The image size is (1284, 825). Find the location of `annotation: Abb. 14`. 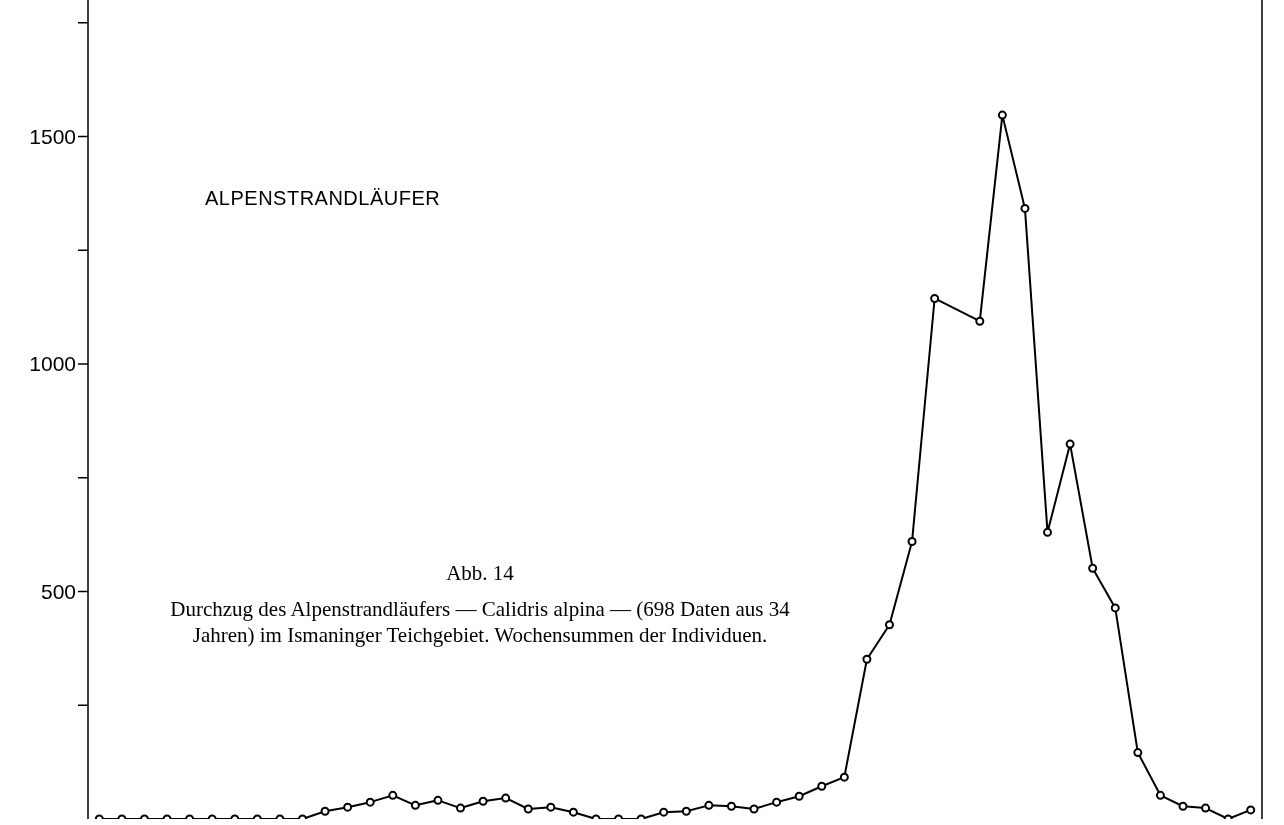

annotation: Abb. 14 is located at coordinates (480, 573).